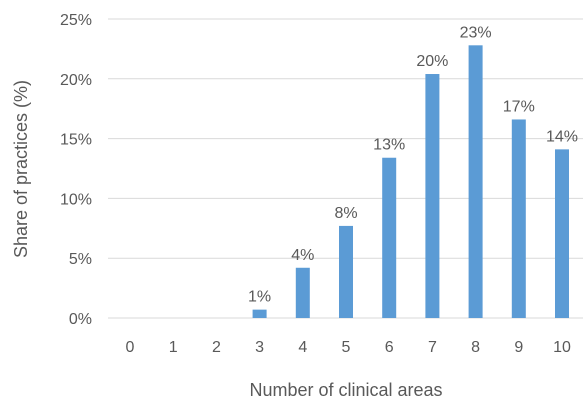 Image resolution: width=583 pixels, height=403 pixels. What do you see at coordinates (76, 199) in the screenshot?
I see `y-tick-label: 10%` at bounding box center [76, 199].